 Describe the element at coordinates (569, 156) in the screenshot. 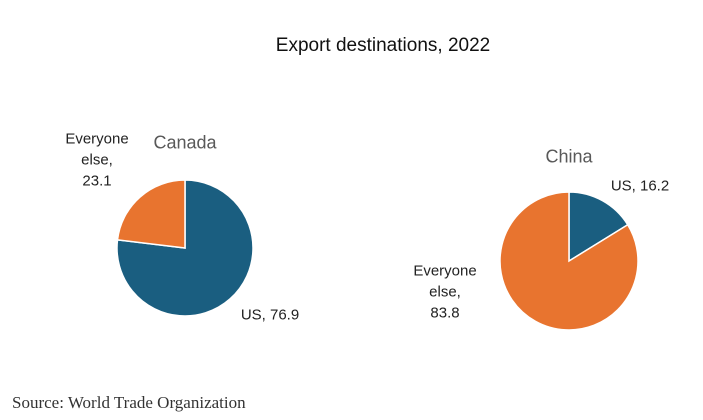

I see `chart-title: China` at that location.